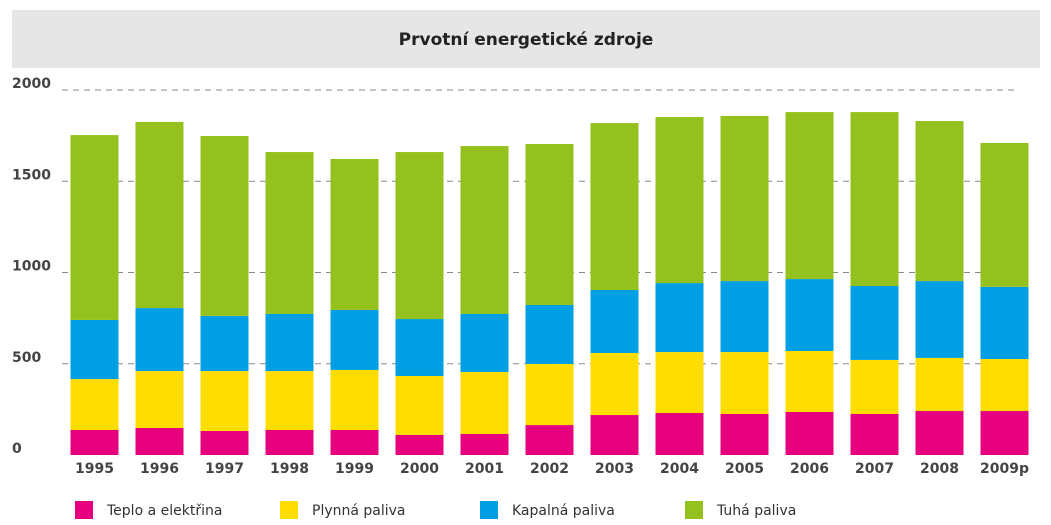  Describe the element at coordinates (939, 469) in the screenshot. I see `x-tick-label: 2008` at that location.